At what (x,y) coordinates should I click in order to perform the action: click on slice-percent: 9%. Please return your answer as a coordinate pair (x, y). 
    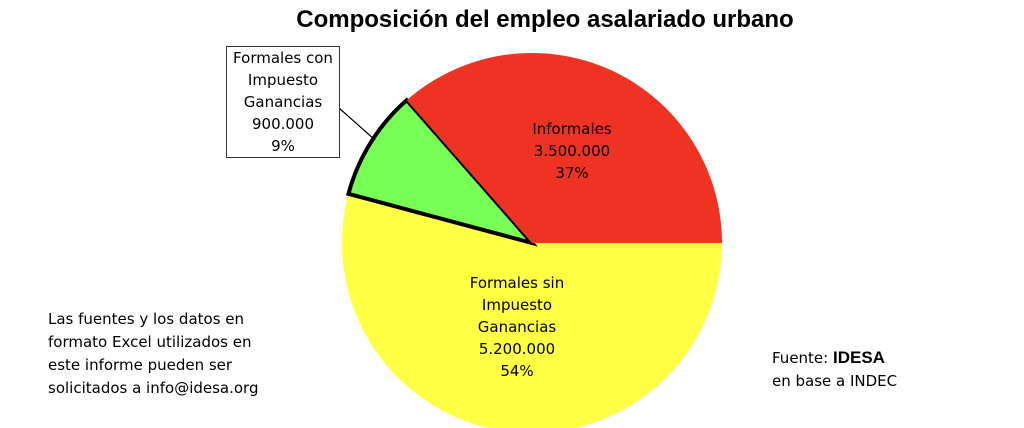
    Looking at the image, I should click on (283, 146).